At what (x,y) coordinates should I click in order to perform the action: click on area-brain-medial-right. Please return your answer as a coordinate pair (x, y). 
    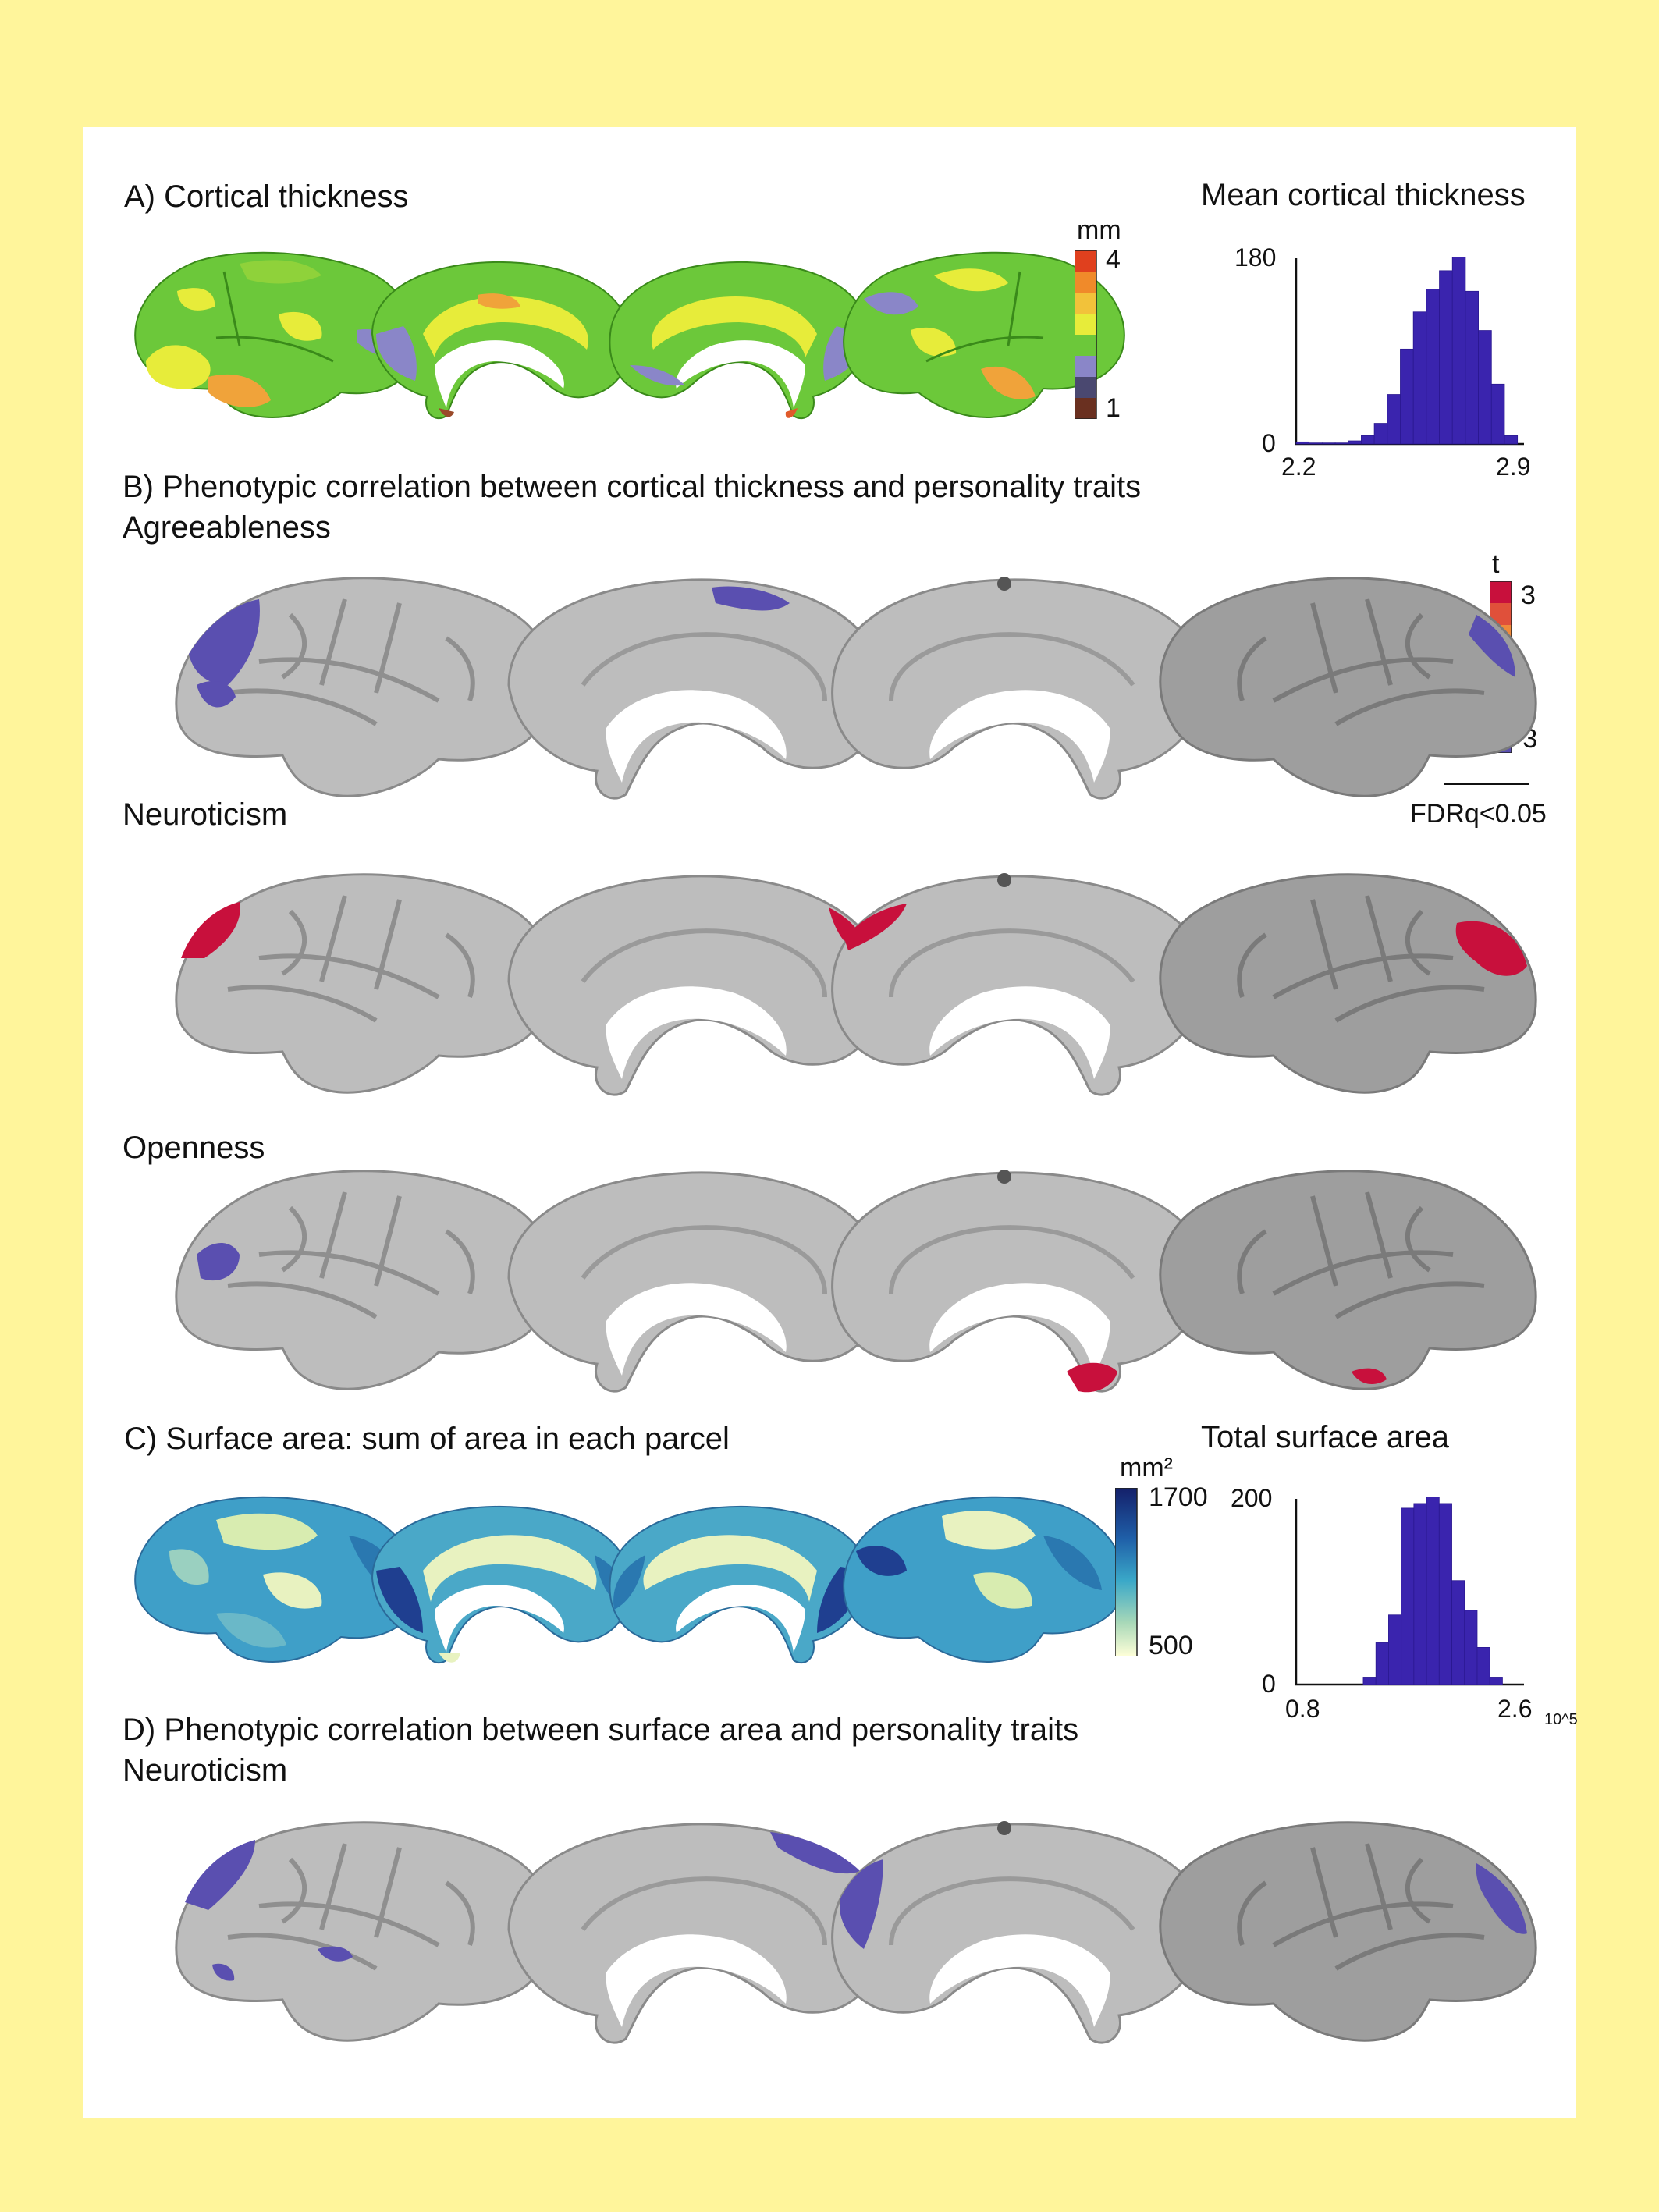
    Looking at the image, I should click on (739, 1584).